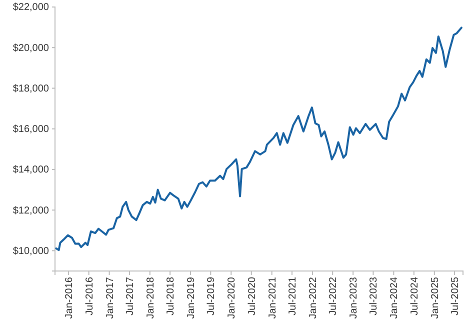 The height and width of the screenshot is (325, 470). Describe the element at coordinates (31, 88) in the screenshot. I see `y-tick-label: $18,000` at that location.